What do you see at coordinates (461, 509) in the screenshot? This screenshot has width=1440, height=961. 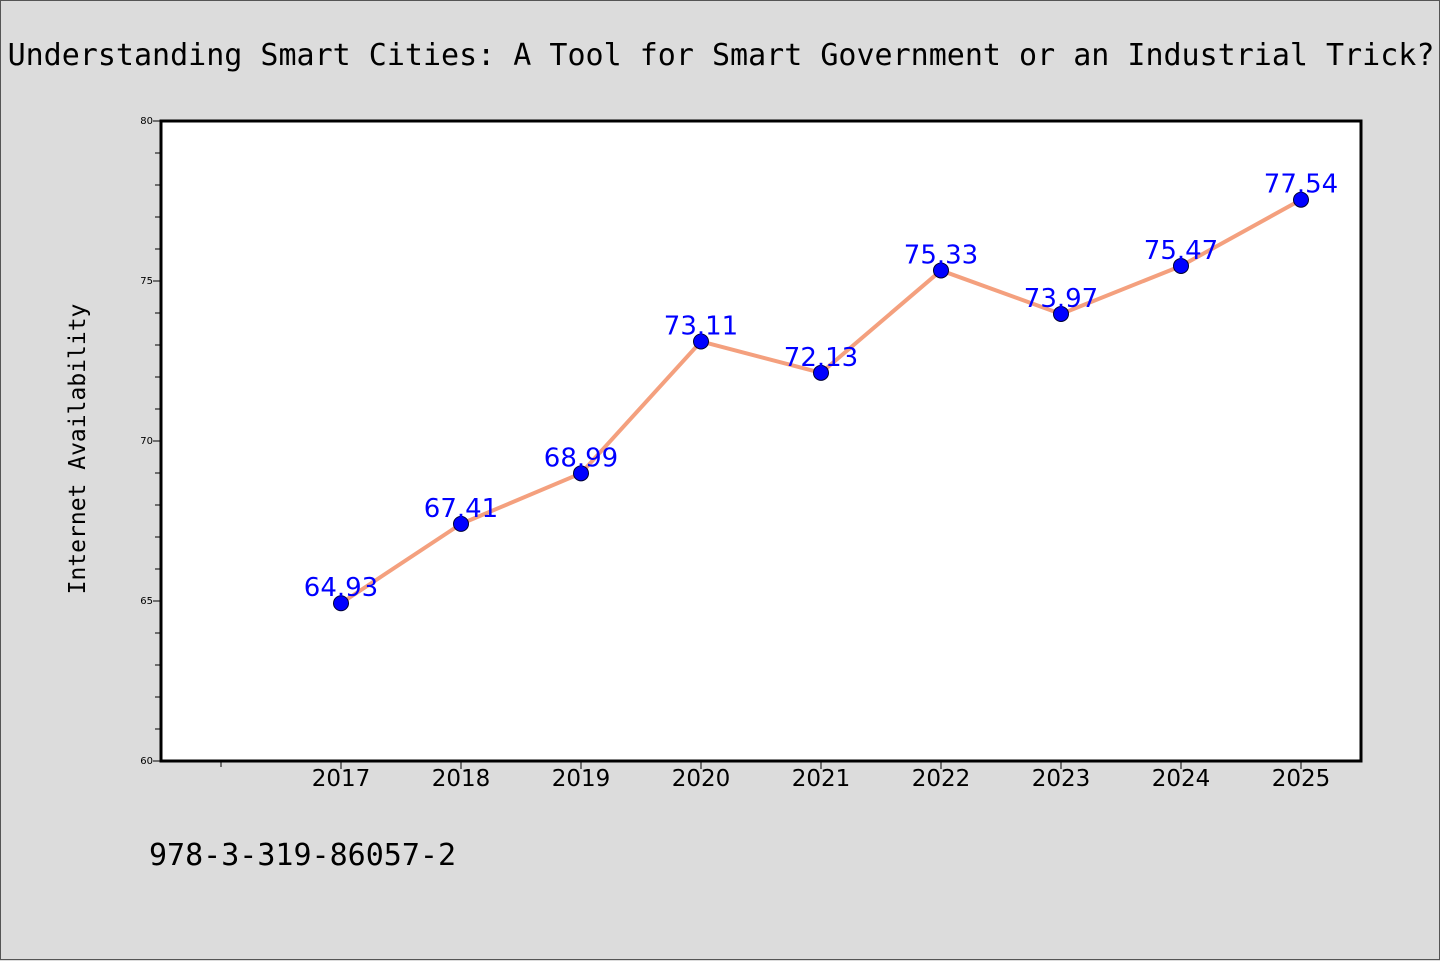 I see `data-label: 67.41` at bounding box center [461, 509].